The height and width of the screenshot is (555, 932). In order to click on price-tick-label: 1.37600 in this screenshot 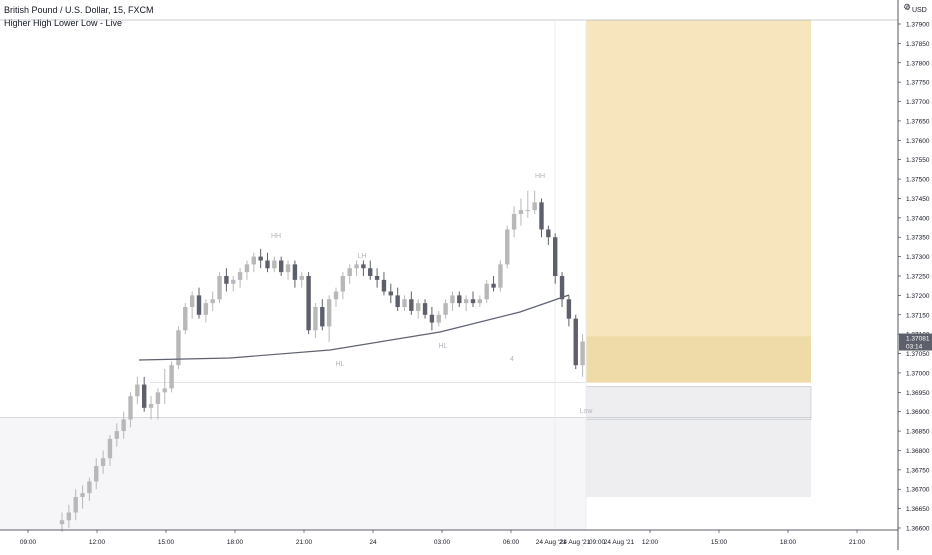, I will do `click(918, 141)`.